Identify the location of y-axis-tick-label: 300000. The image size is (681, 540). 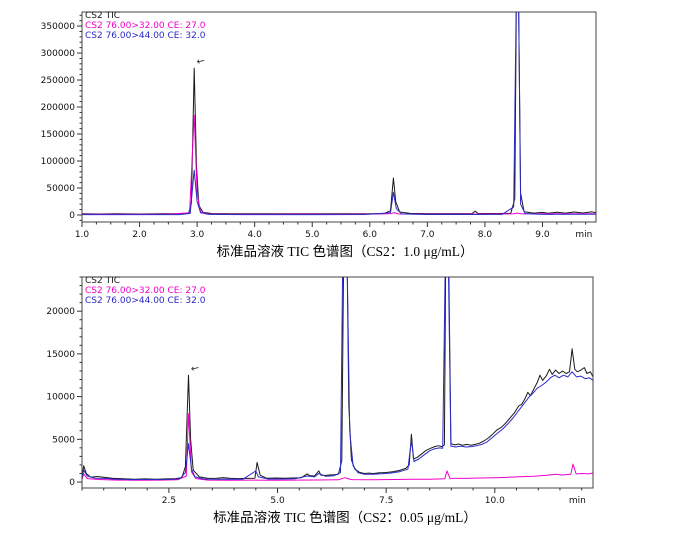
(58, 54).